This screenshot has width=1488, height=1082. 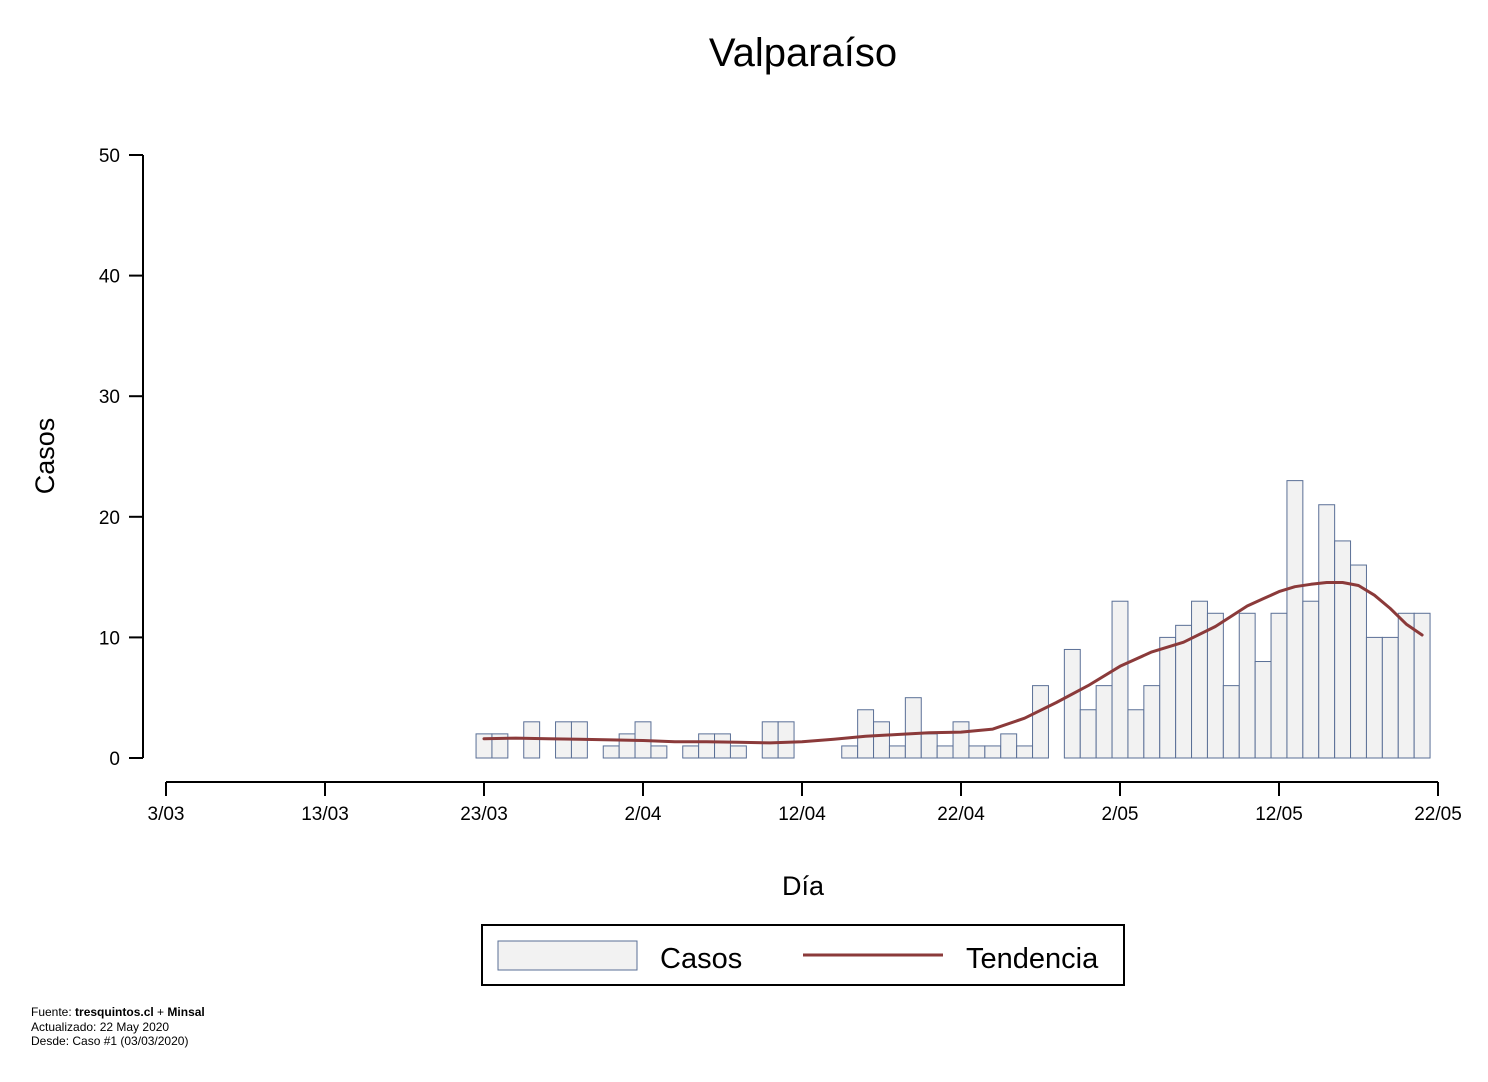 What do you see at coordinates (100, 1026) in the screenshot?
I see `footer-updated: Actualizado: 22 May 2020` at bounding box center [100, 1026].